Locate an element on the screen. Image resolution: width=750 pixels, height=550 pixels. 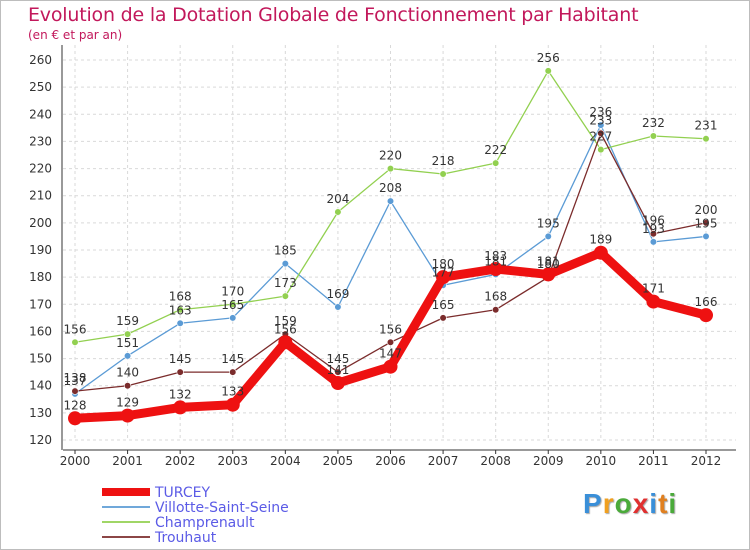
data-label-turcey: 171 is located at coordinates (653, 289).